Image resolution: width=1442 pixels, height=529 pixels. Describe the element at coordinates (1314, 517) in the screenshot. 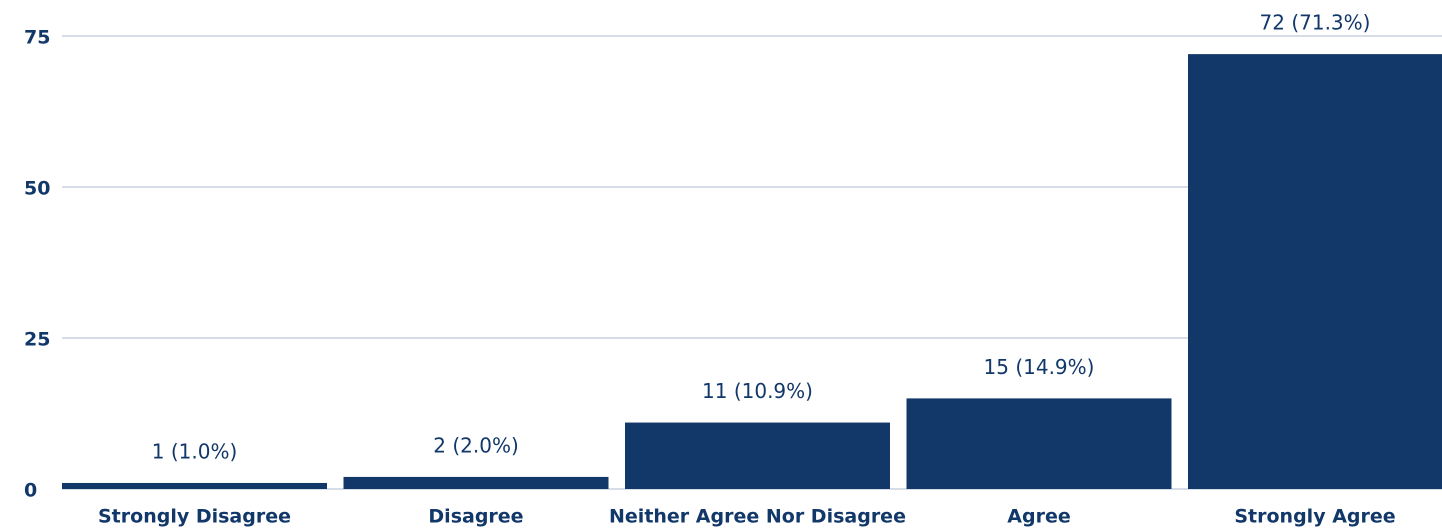

I see `x-tick-label: Strongly Agree` at that location.